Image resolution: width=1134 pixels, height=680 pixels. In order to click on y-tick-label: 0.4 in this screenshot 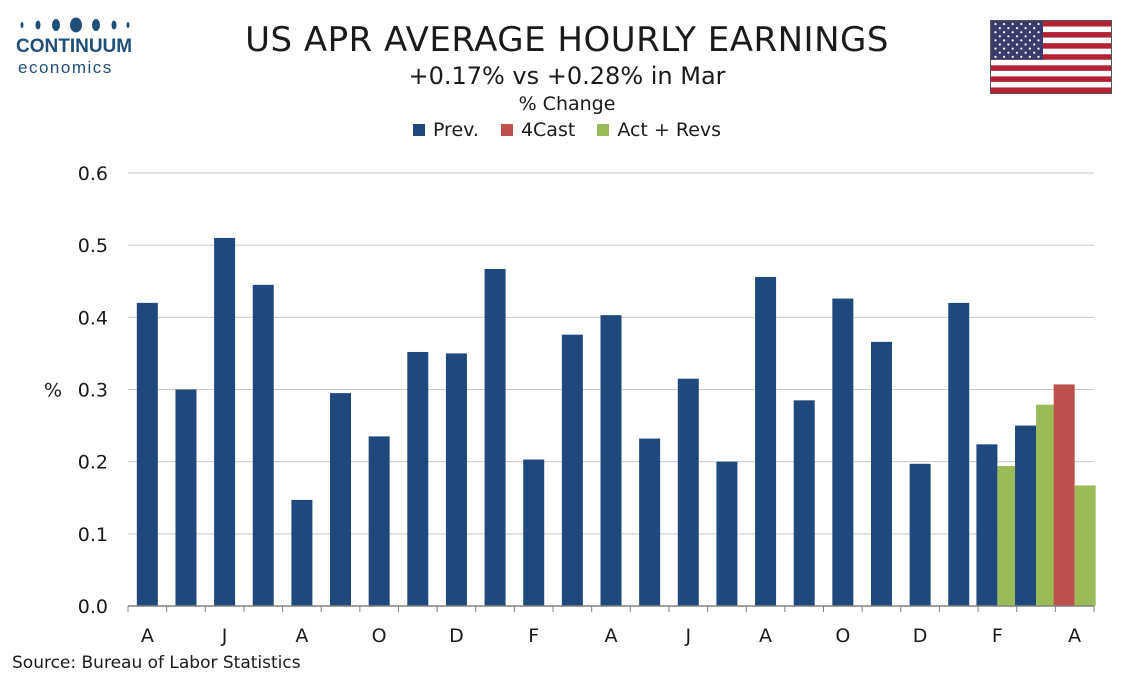, I will do `click(93, 318)`.